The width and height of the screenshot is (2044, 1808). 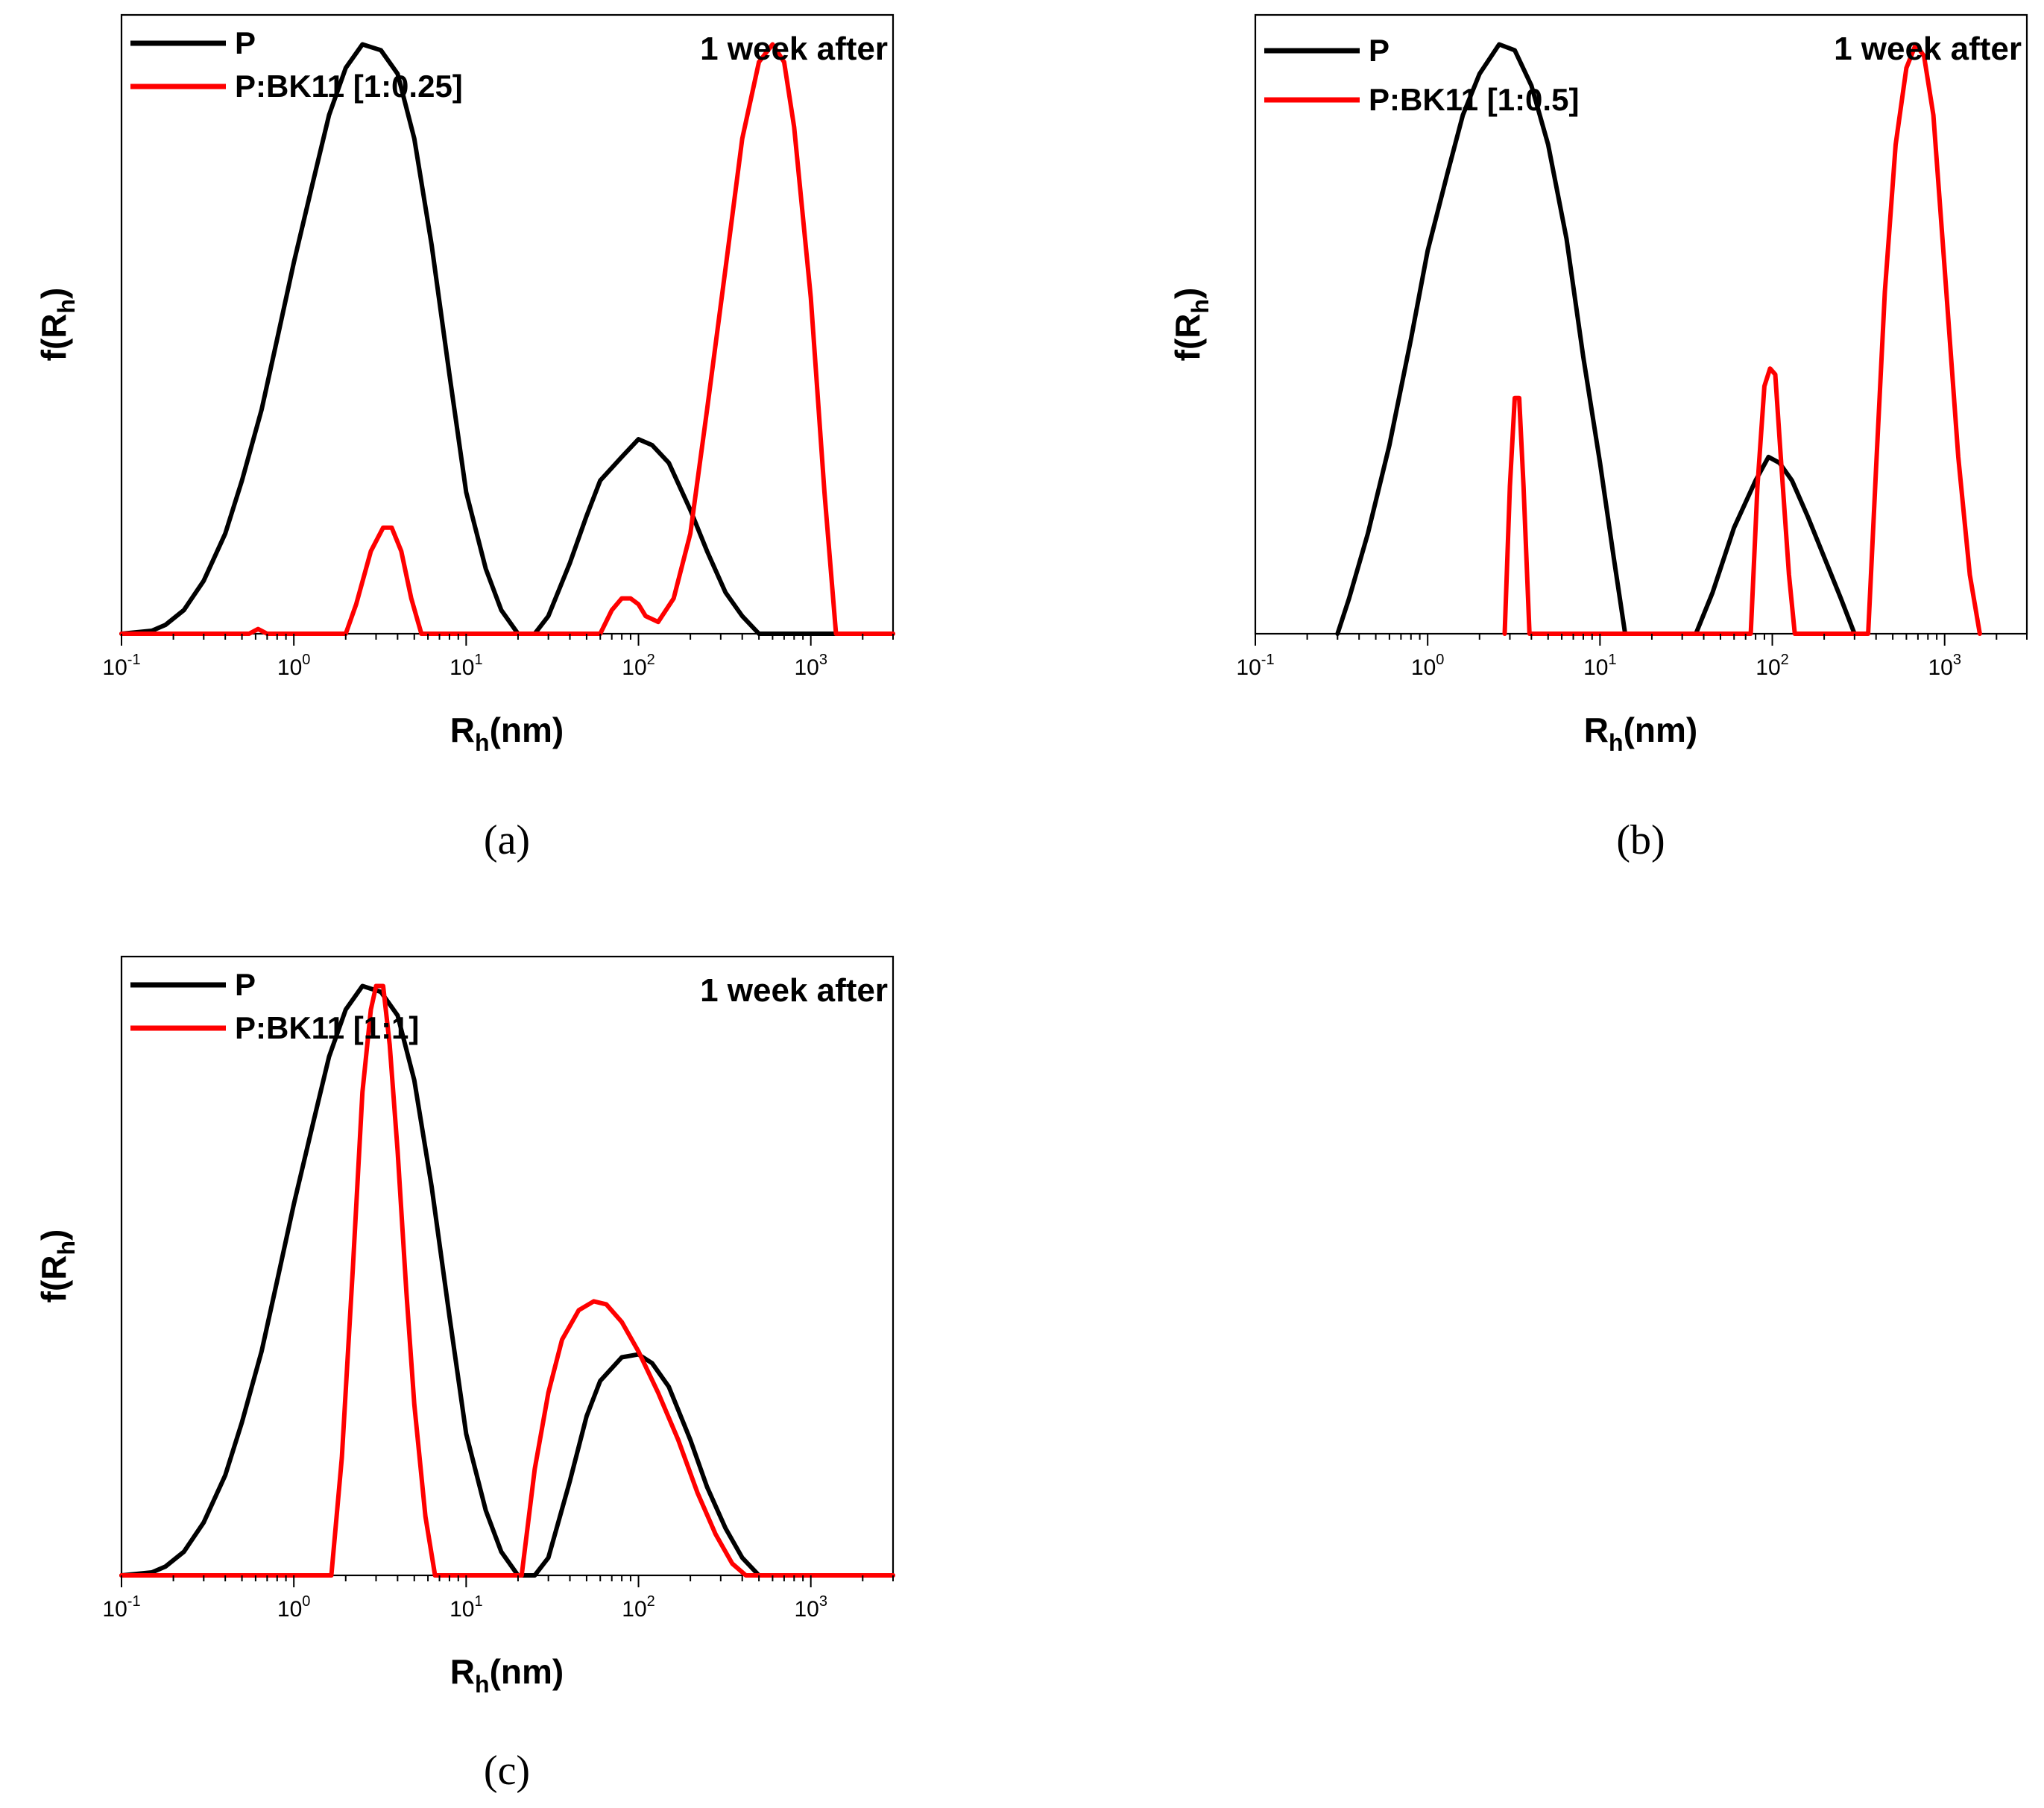 What do you see at coordinates (507, 840) in the screenshot?
I see `panel-label: (a)` at bounding box center [507, 840].